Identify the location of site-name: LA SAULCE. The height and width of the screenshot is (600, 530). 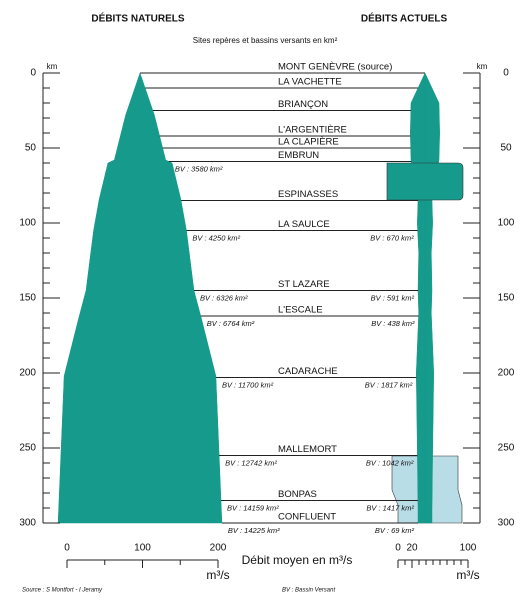
(304, 224).